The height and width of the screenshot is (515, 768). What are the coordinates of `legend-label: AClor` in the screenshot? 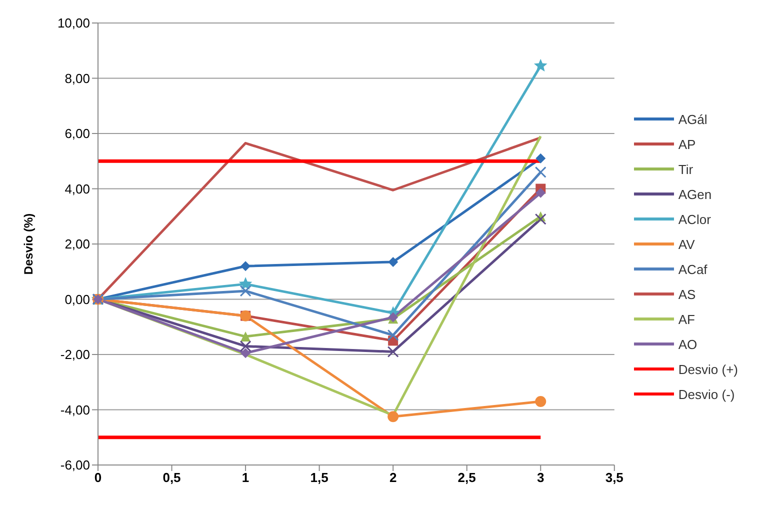 It's located at (694, 219).